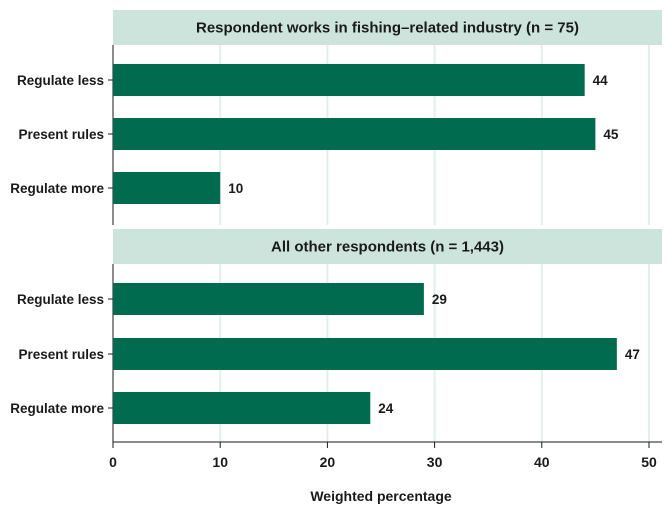 The height and width of the screenshot is (511, 668). What do you see at coordinates (601, 80) in the screenshot?
I see `data-label: 44` at bounding box center [601, 80].